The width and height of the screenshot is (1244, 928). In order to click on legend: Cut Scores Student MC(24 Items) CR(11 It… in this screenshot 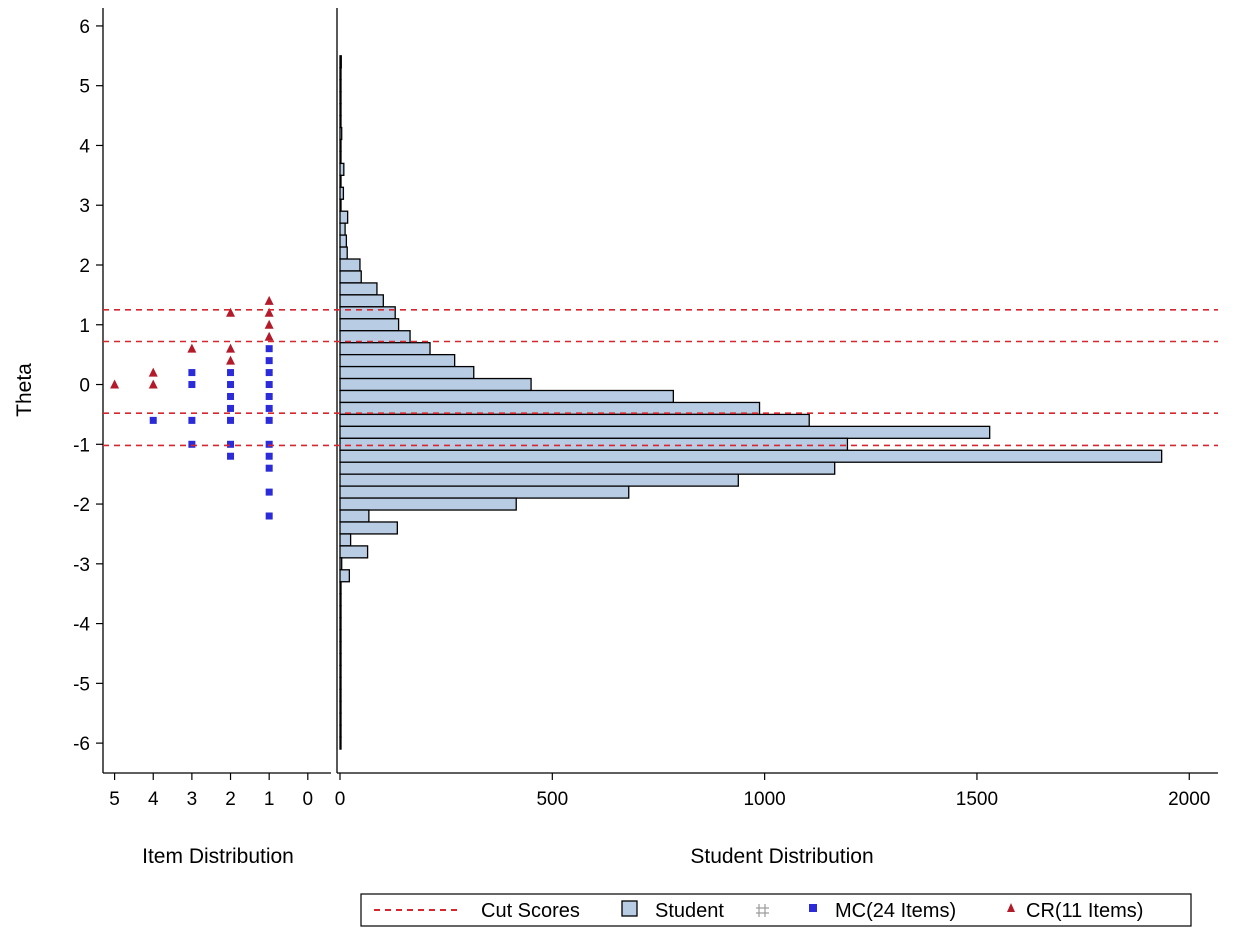, I will do `click(776, 910)`.